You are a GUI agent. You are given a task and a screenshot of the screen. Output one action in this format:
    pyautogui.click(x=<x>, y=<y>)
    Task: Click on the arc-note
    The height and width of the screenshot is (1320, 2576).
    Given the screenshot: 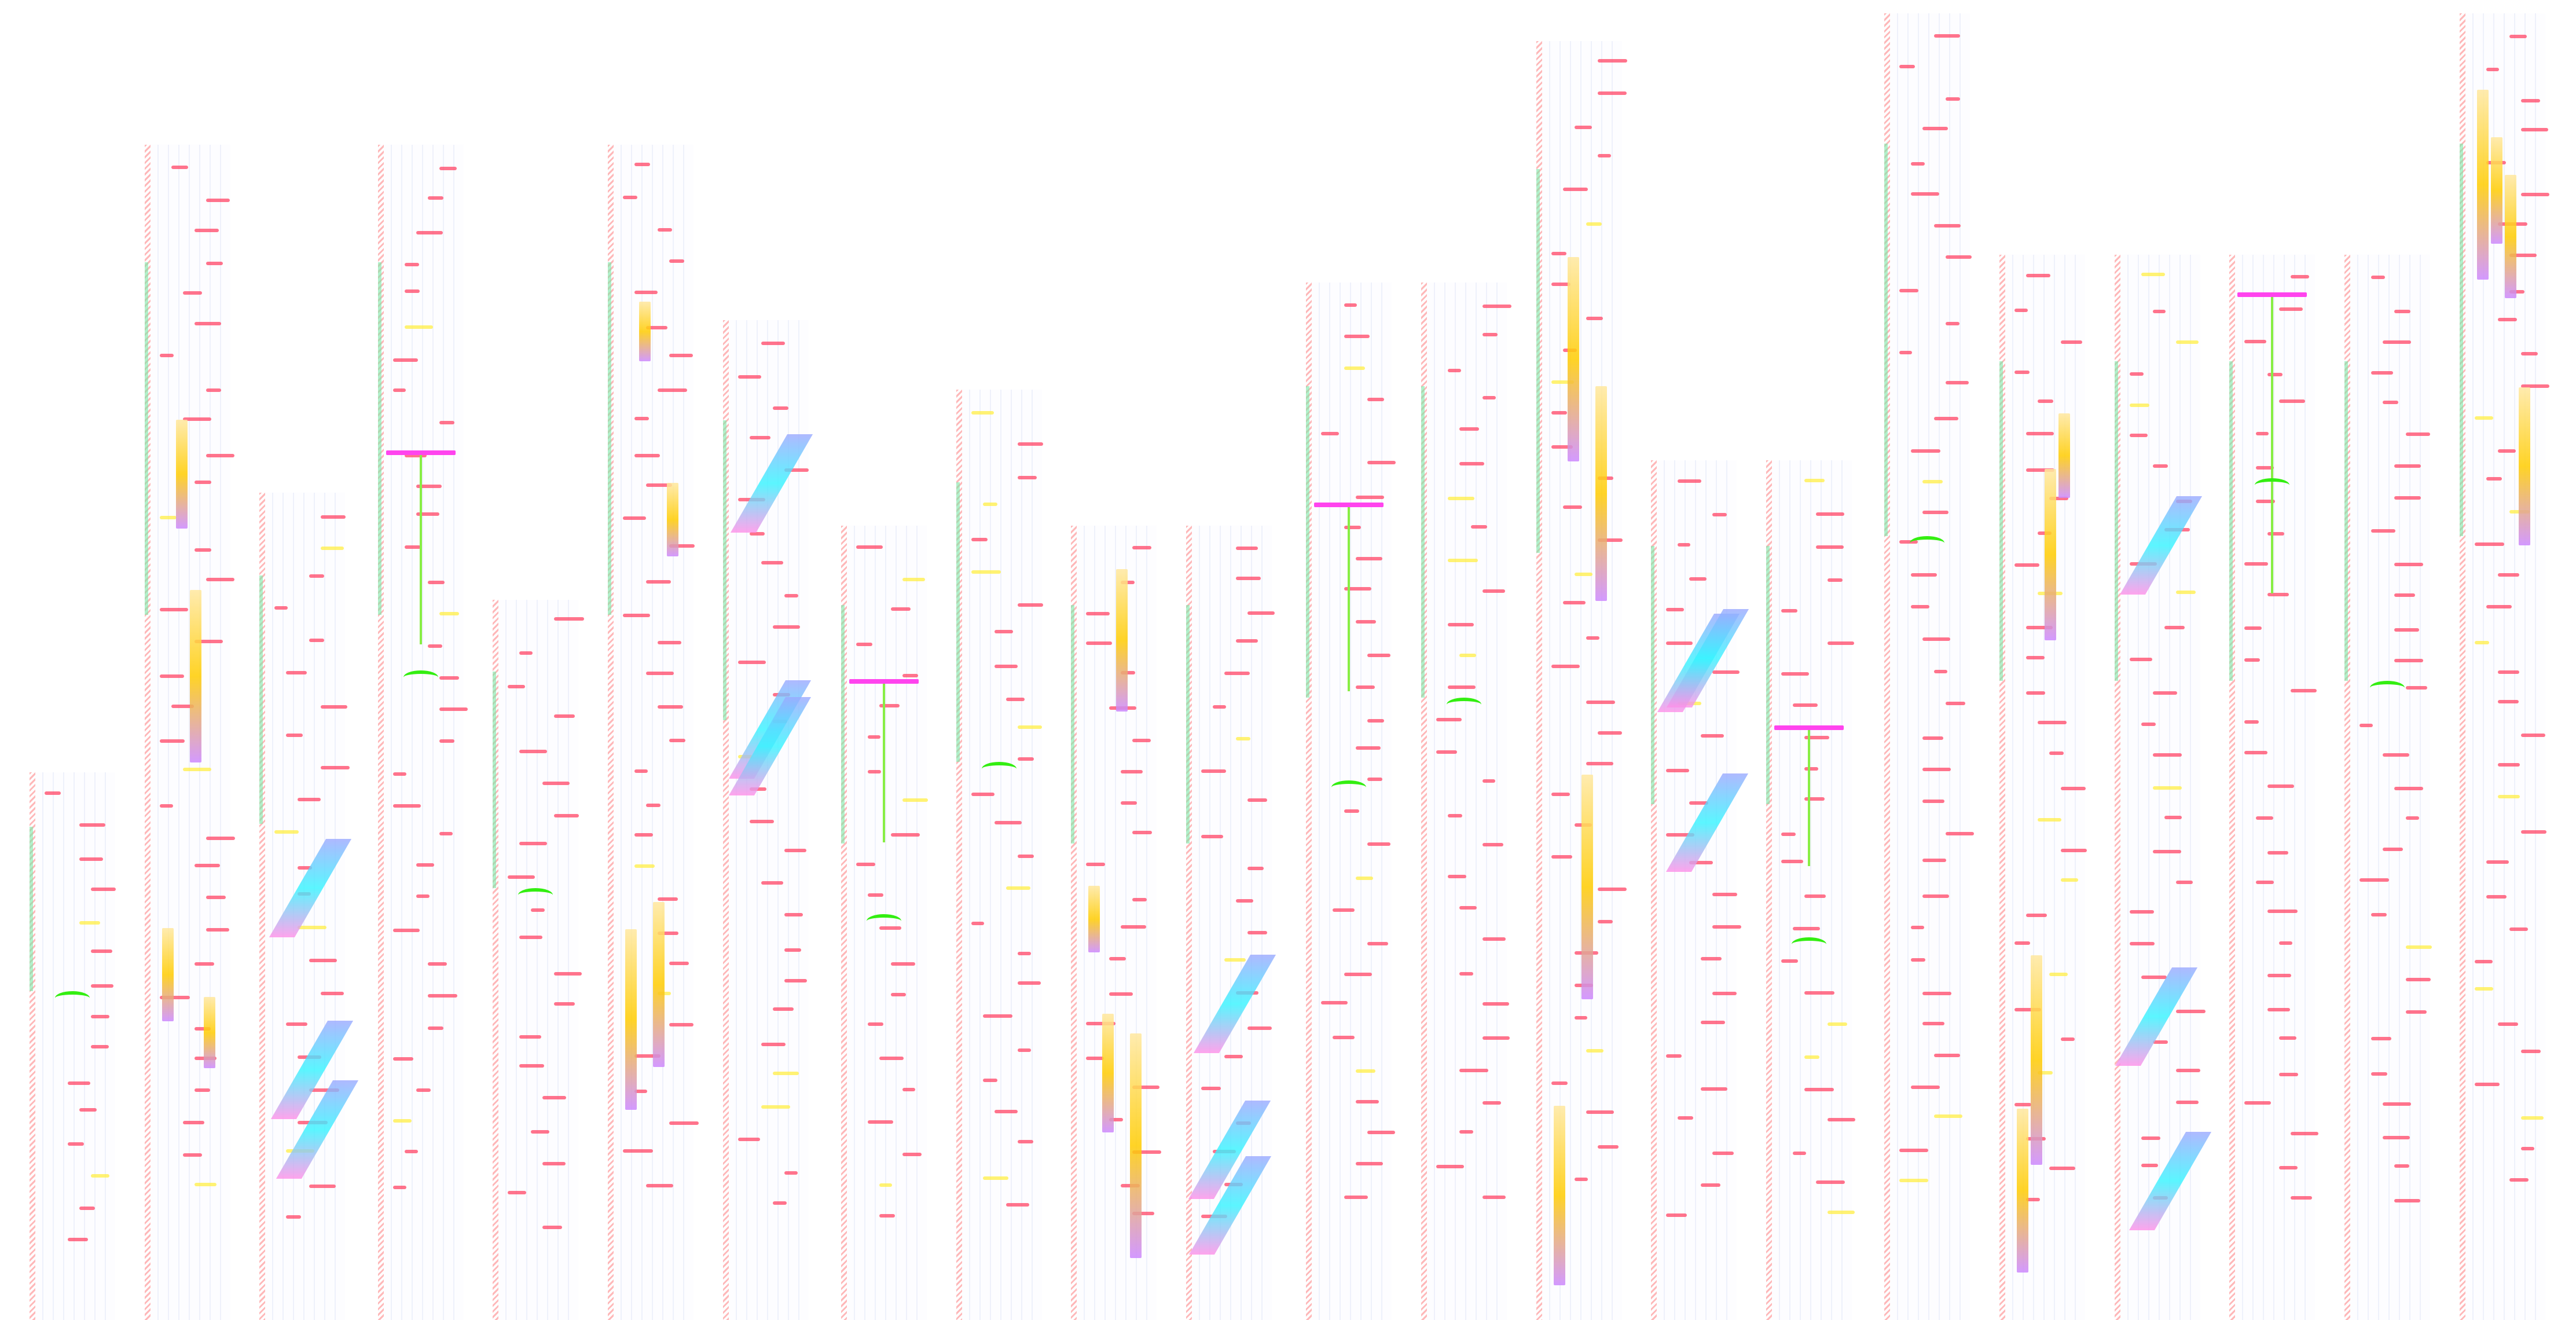 What is the action you would take?
    pyautogui.click(x=1463, y=705)
    